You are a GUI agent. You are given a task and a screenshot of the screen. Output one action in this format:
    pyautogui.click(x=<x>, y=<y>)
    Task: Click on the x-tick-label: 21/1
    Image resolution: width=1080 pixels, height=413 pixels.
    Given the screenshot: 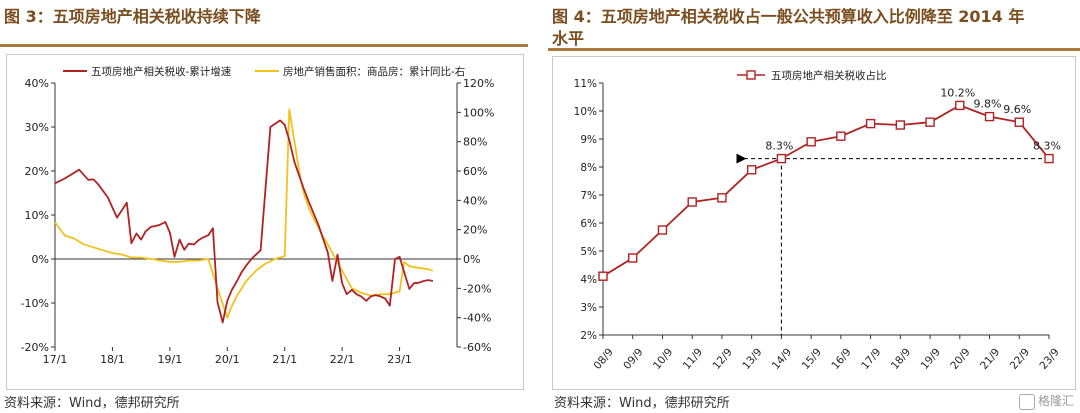 What is the action you would take?
    pyautogui.click(x=284, y=359)
    